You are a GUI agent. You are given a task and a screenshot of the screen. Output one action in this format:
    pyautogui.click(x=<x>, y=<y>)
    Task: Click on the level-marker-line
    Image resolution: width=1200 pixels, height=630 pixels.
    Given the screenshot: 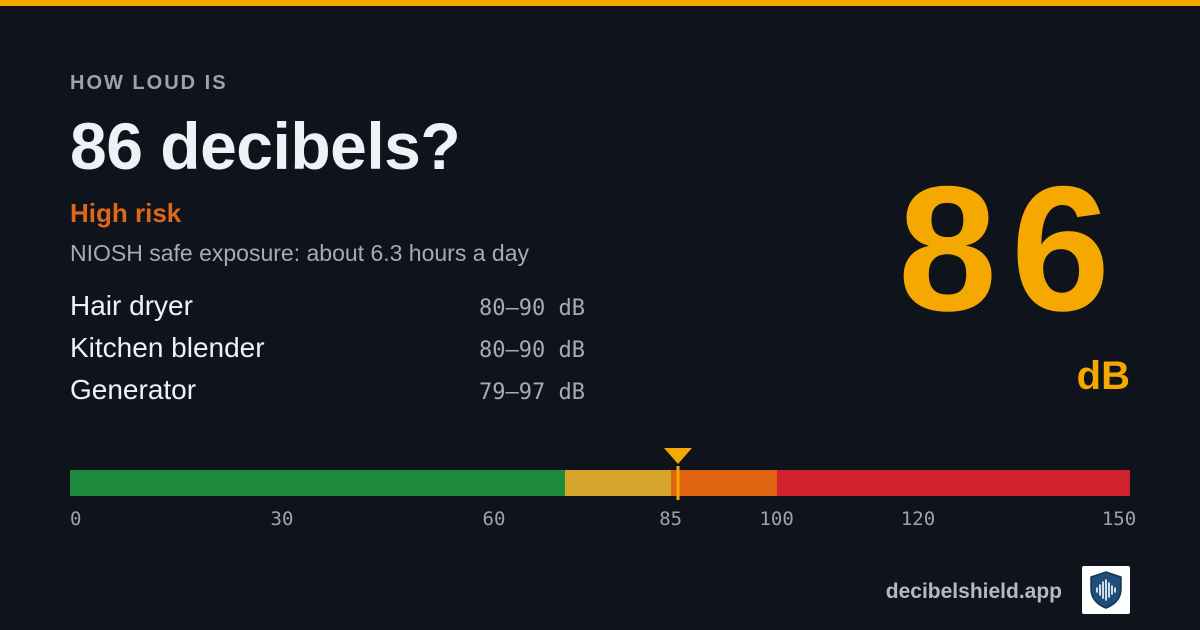 What is the action you would take?
    pyautogui.click(x=678, y=483)
    